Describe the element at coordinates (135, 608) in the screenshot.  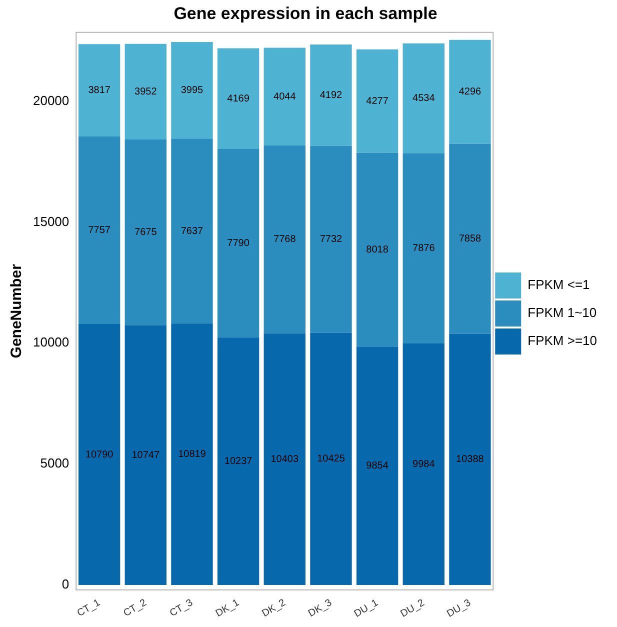
I see `x-tick-label: CT_2` at that location.